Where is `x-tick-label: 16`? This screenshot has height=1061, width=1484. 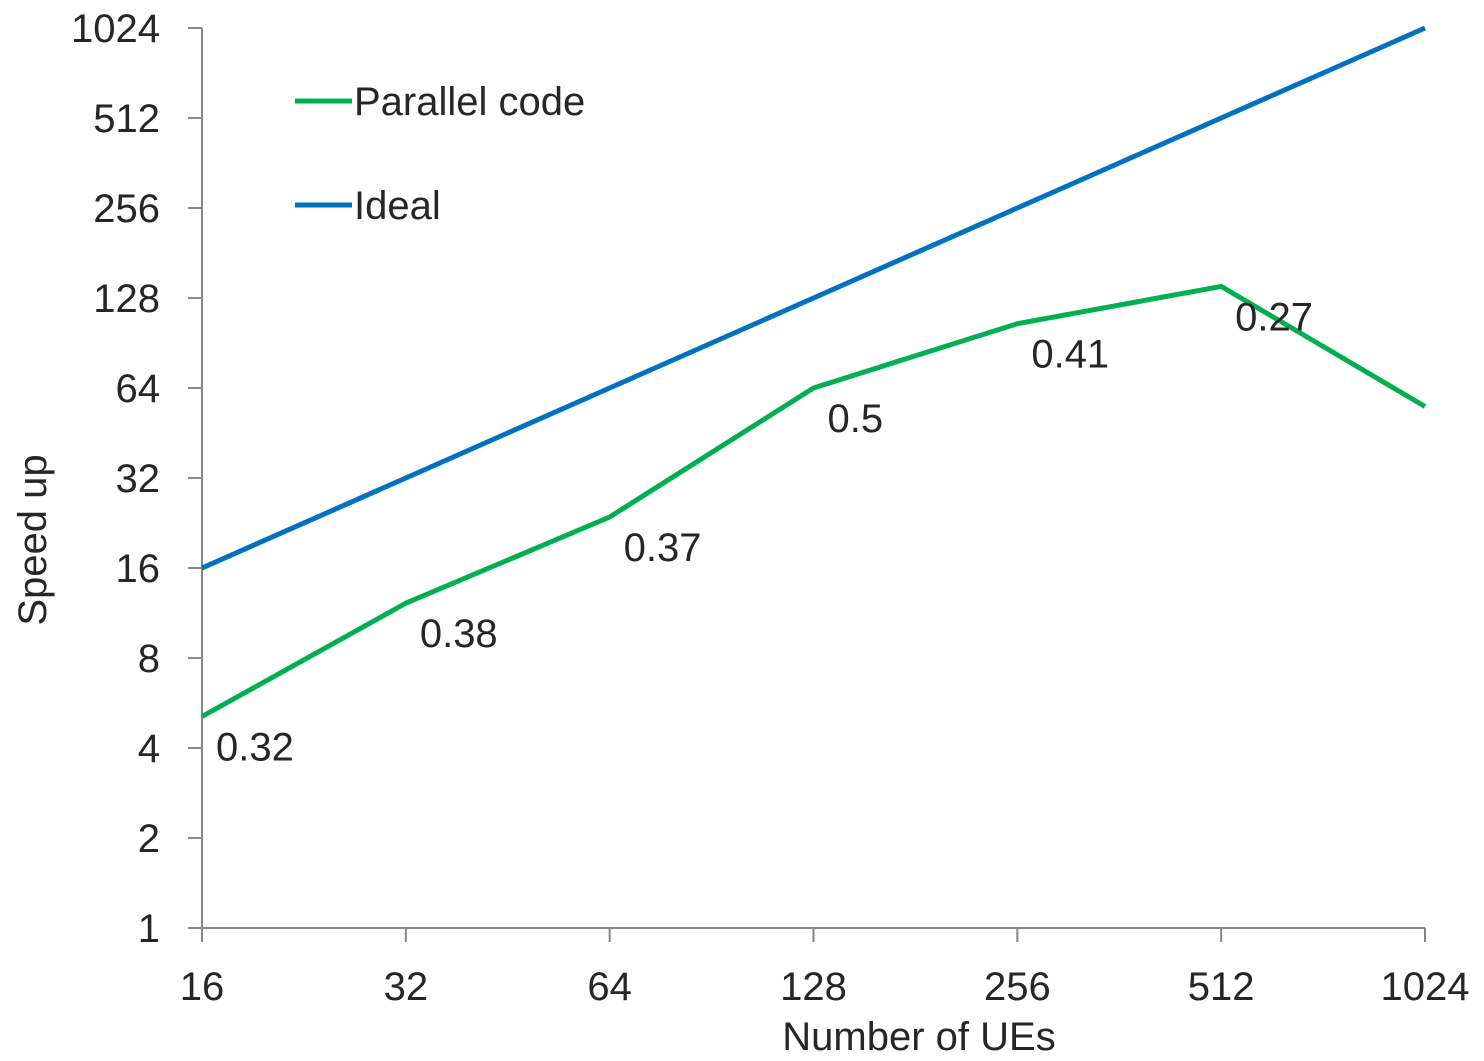
x-tick-label: 16 is located at coordinates (202, 987).